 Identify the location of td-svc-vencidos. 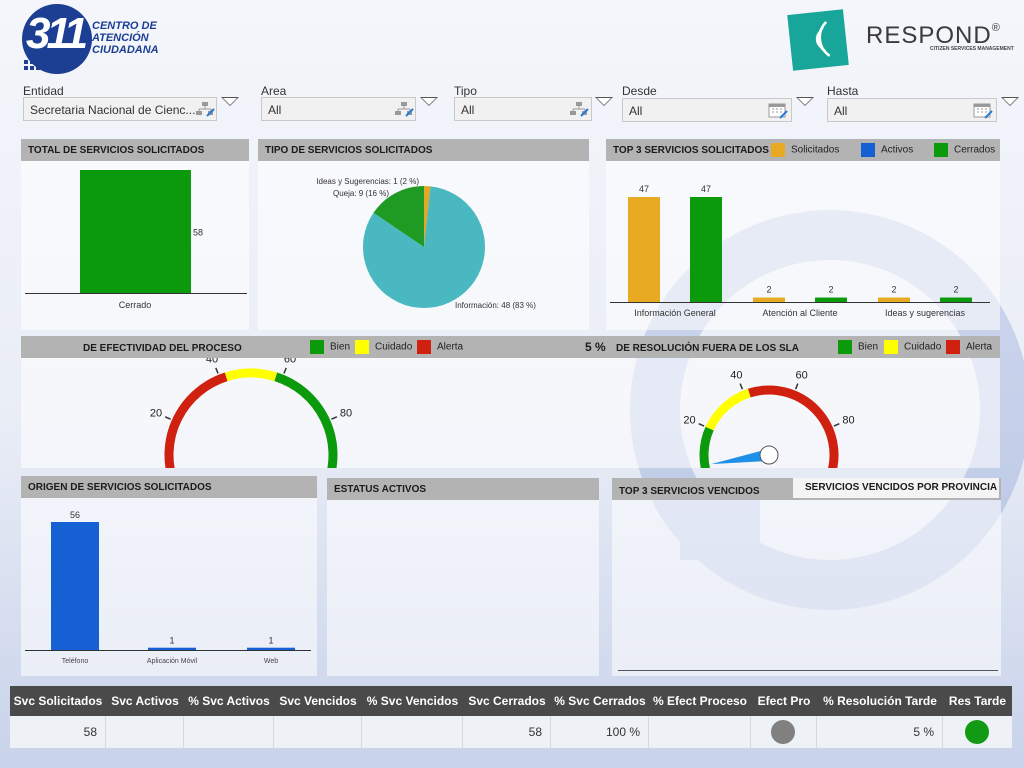
(318, 732).